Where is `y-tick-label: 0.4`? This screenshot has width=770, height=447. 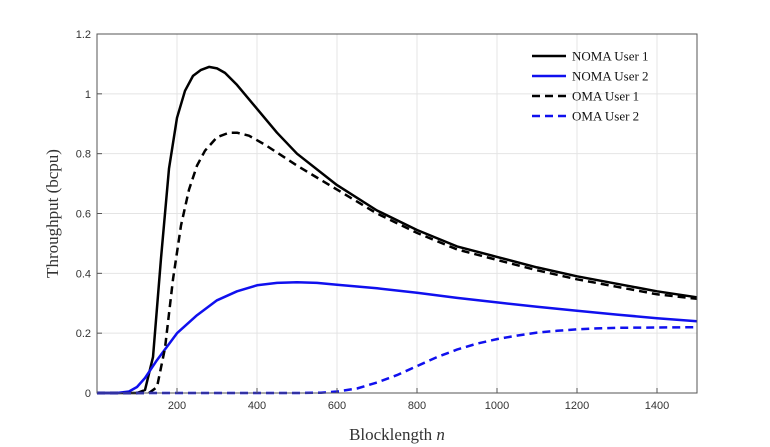
y-tick-label: 0.4 is located at coordinates (83, 274).